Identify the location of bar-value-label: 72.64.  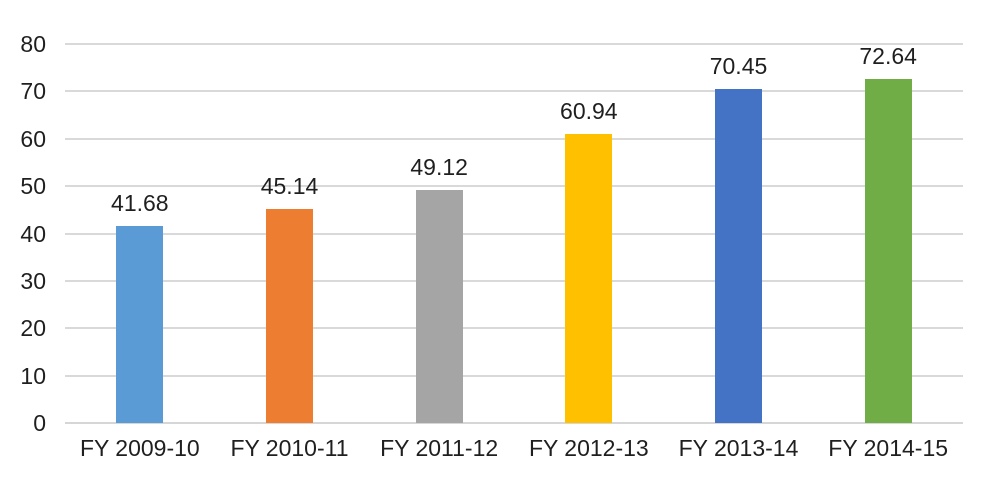
(888, 55).